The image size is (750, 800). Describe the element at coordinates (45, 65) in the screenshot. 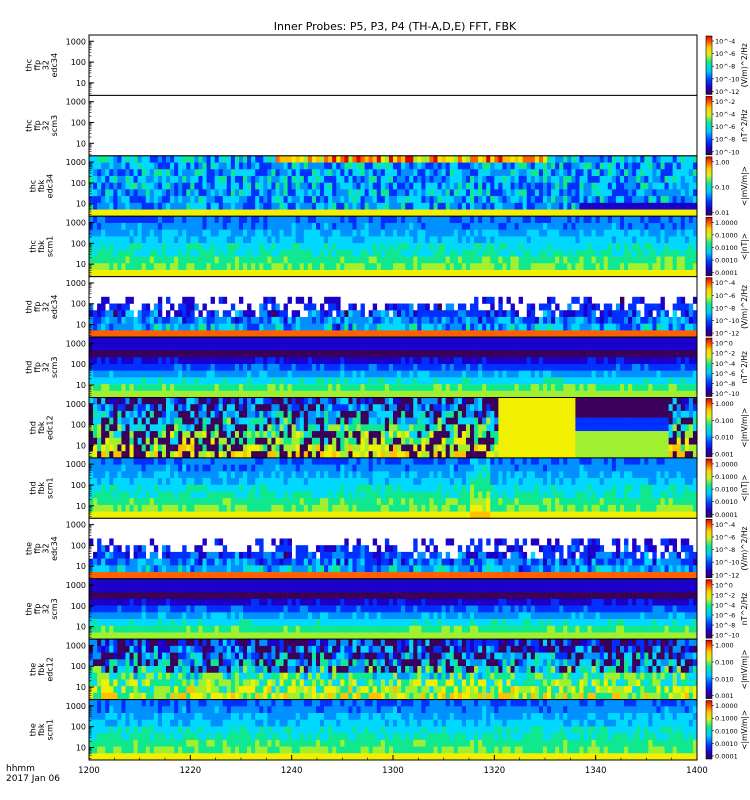

I see `panel-label-line: 32` at that location.